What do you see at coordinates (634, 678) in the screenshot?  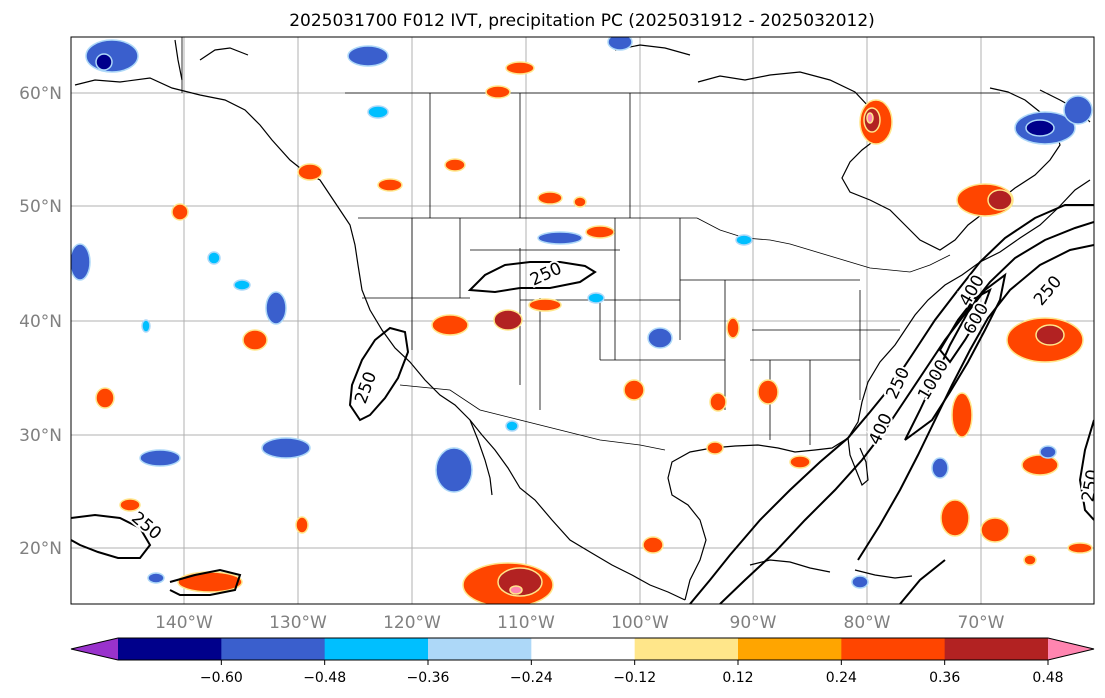 I see `colorbar-tick-label: −0.12` at bounding box center [634, 678].